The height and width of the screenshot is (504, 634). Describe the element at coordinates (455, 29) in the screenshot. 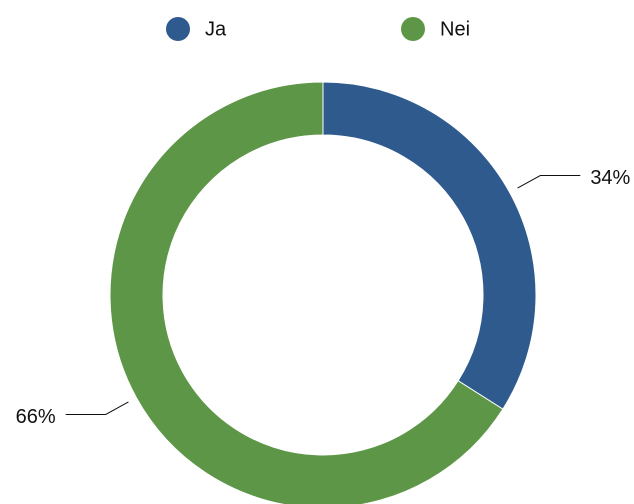

I see `legend-label: Nei` at that location.